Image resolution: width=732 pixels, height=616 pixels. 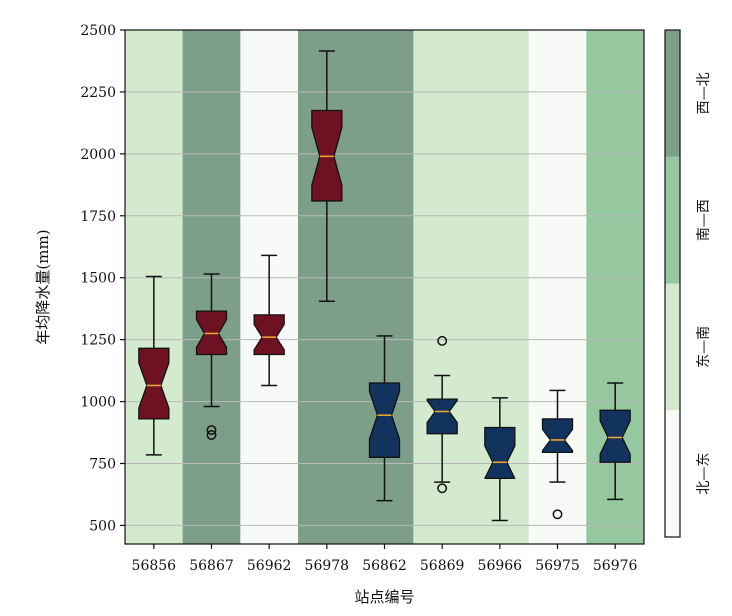 I want to click on colorbar-label: 西—北, so click(x=704, y=93).